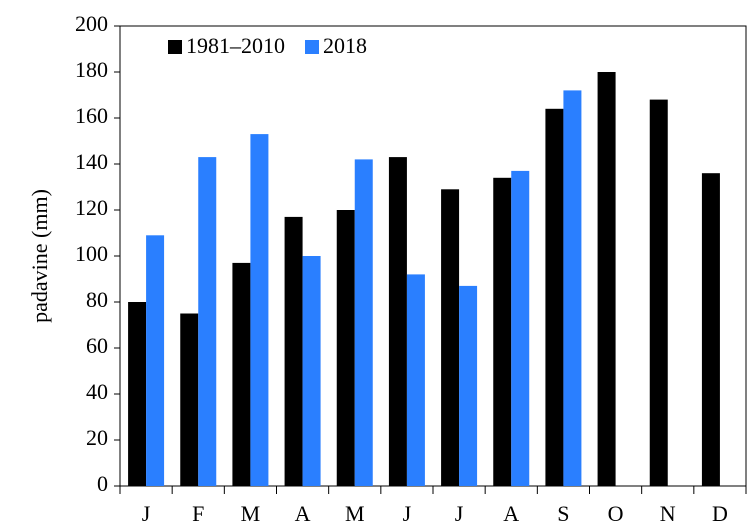 This screenshot has width=747, height=530. I want to click on y-tick-label: 80, so click(97, 299).